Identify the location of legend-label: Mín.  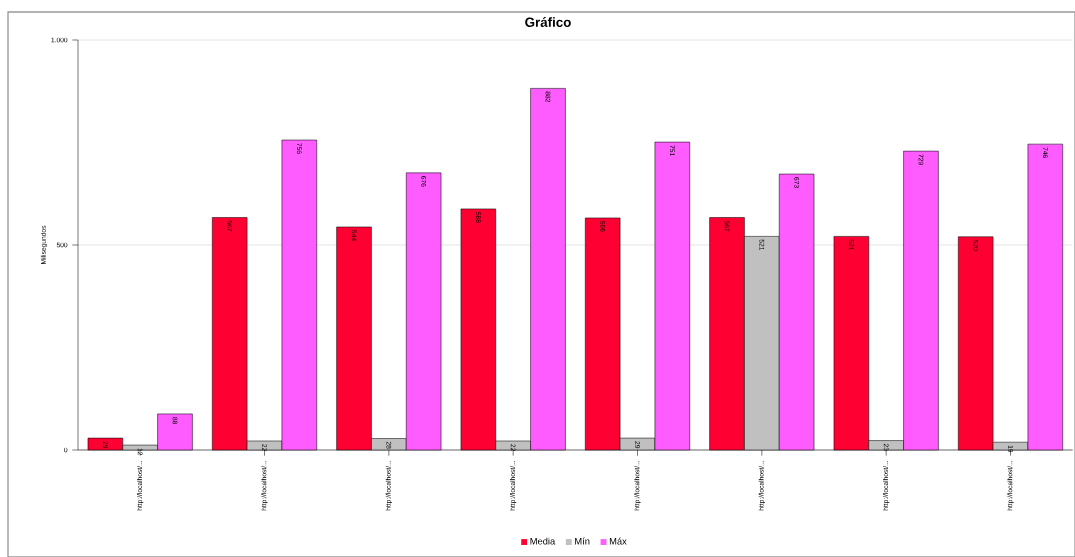
(582, 541).